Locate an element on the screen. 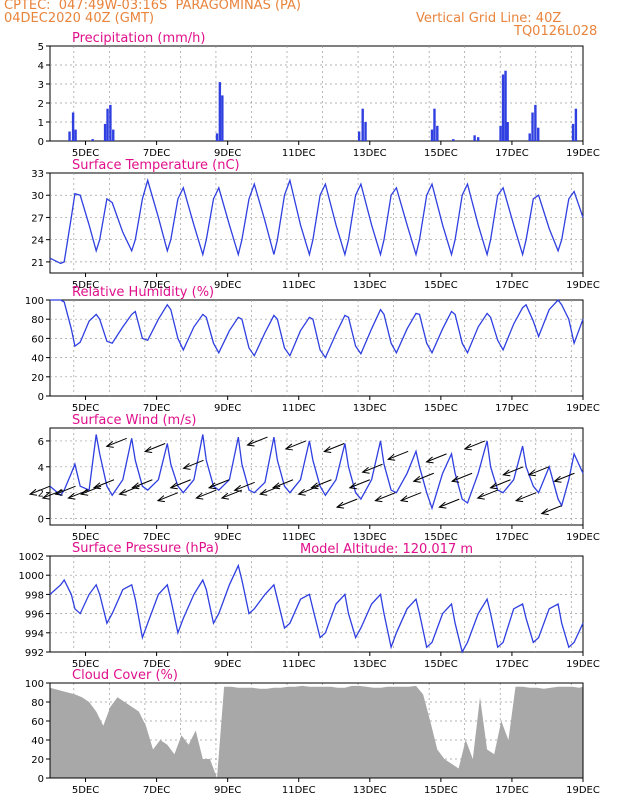  grid-note: Vertical Grid Line: 40Z is located at coordinates (489, 18).